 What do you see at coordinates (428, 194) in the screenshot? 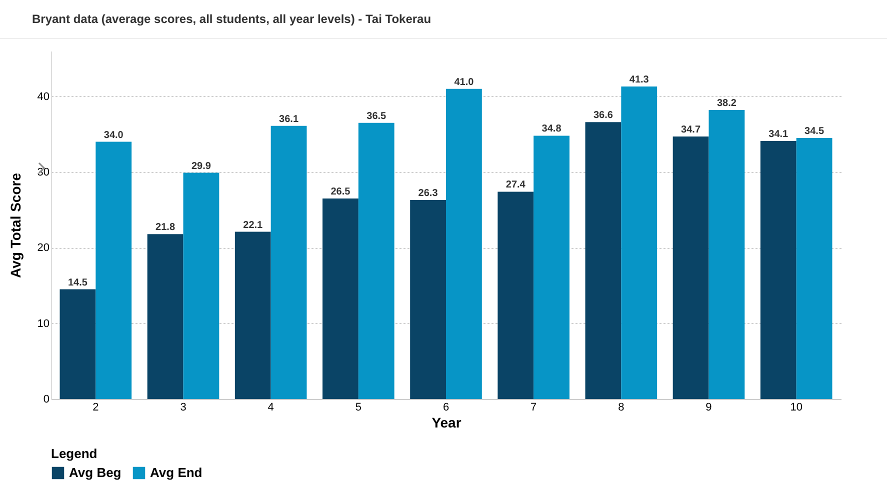
I see `data-label: 26.3` at bounding box center [428, 194].